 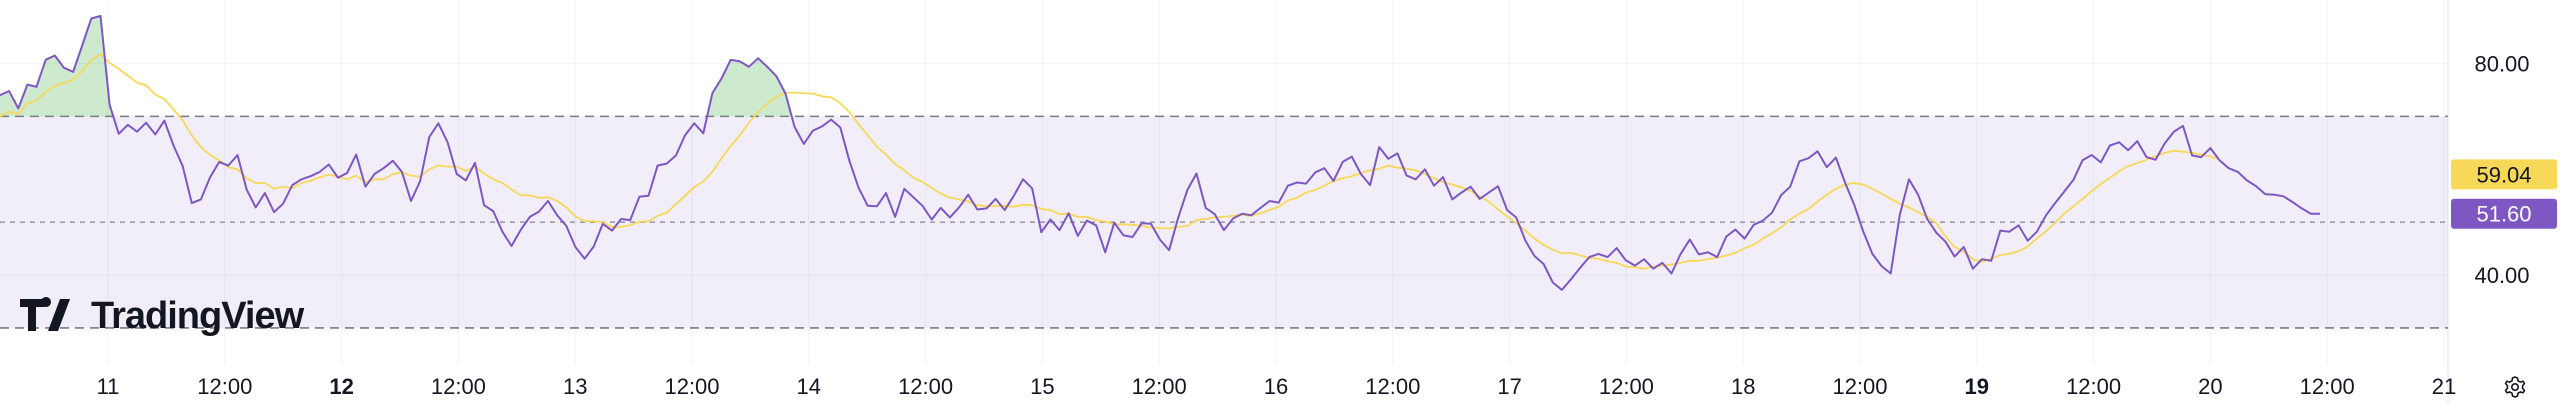 What do you see at coordinates (1743, 386) in the screenshot?
I see `x-tick-label: 18` at bounding box center [1743, 386].